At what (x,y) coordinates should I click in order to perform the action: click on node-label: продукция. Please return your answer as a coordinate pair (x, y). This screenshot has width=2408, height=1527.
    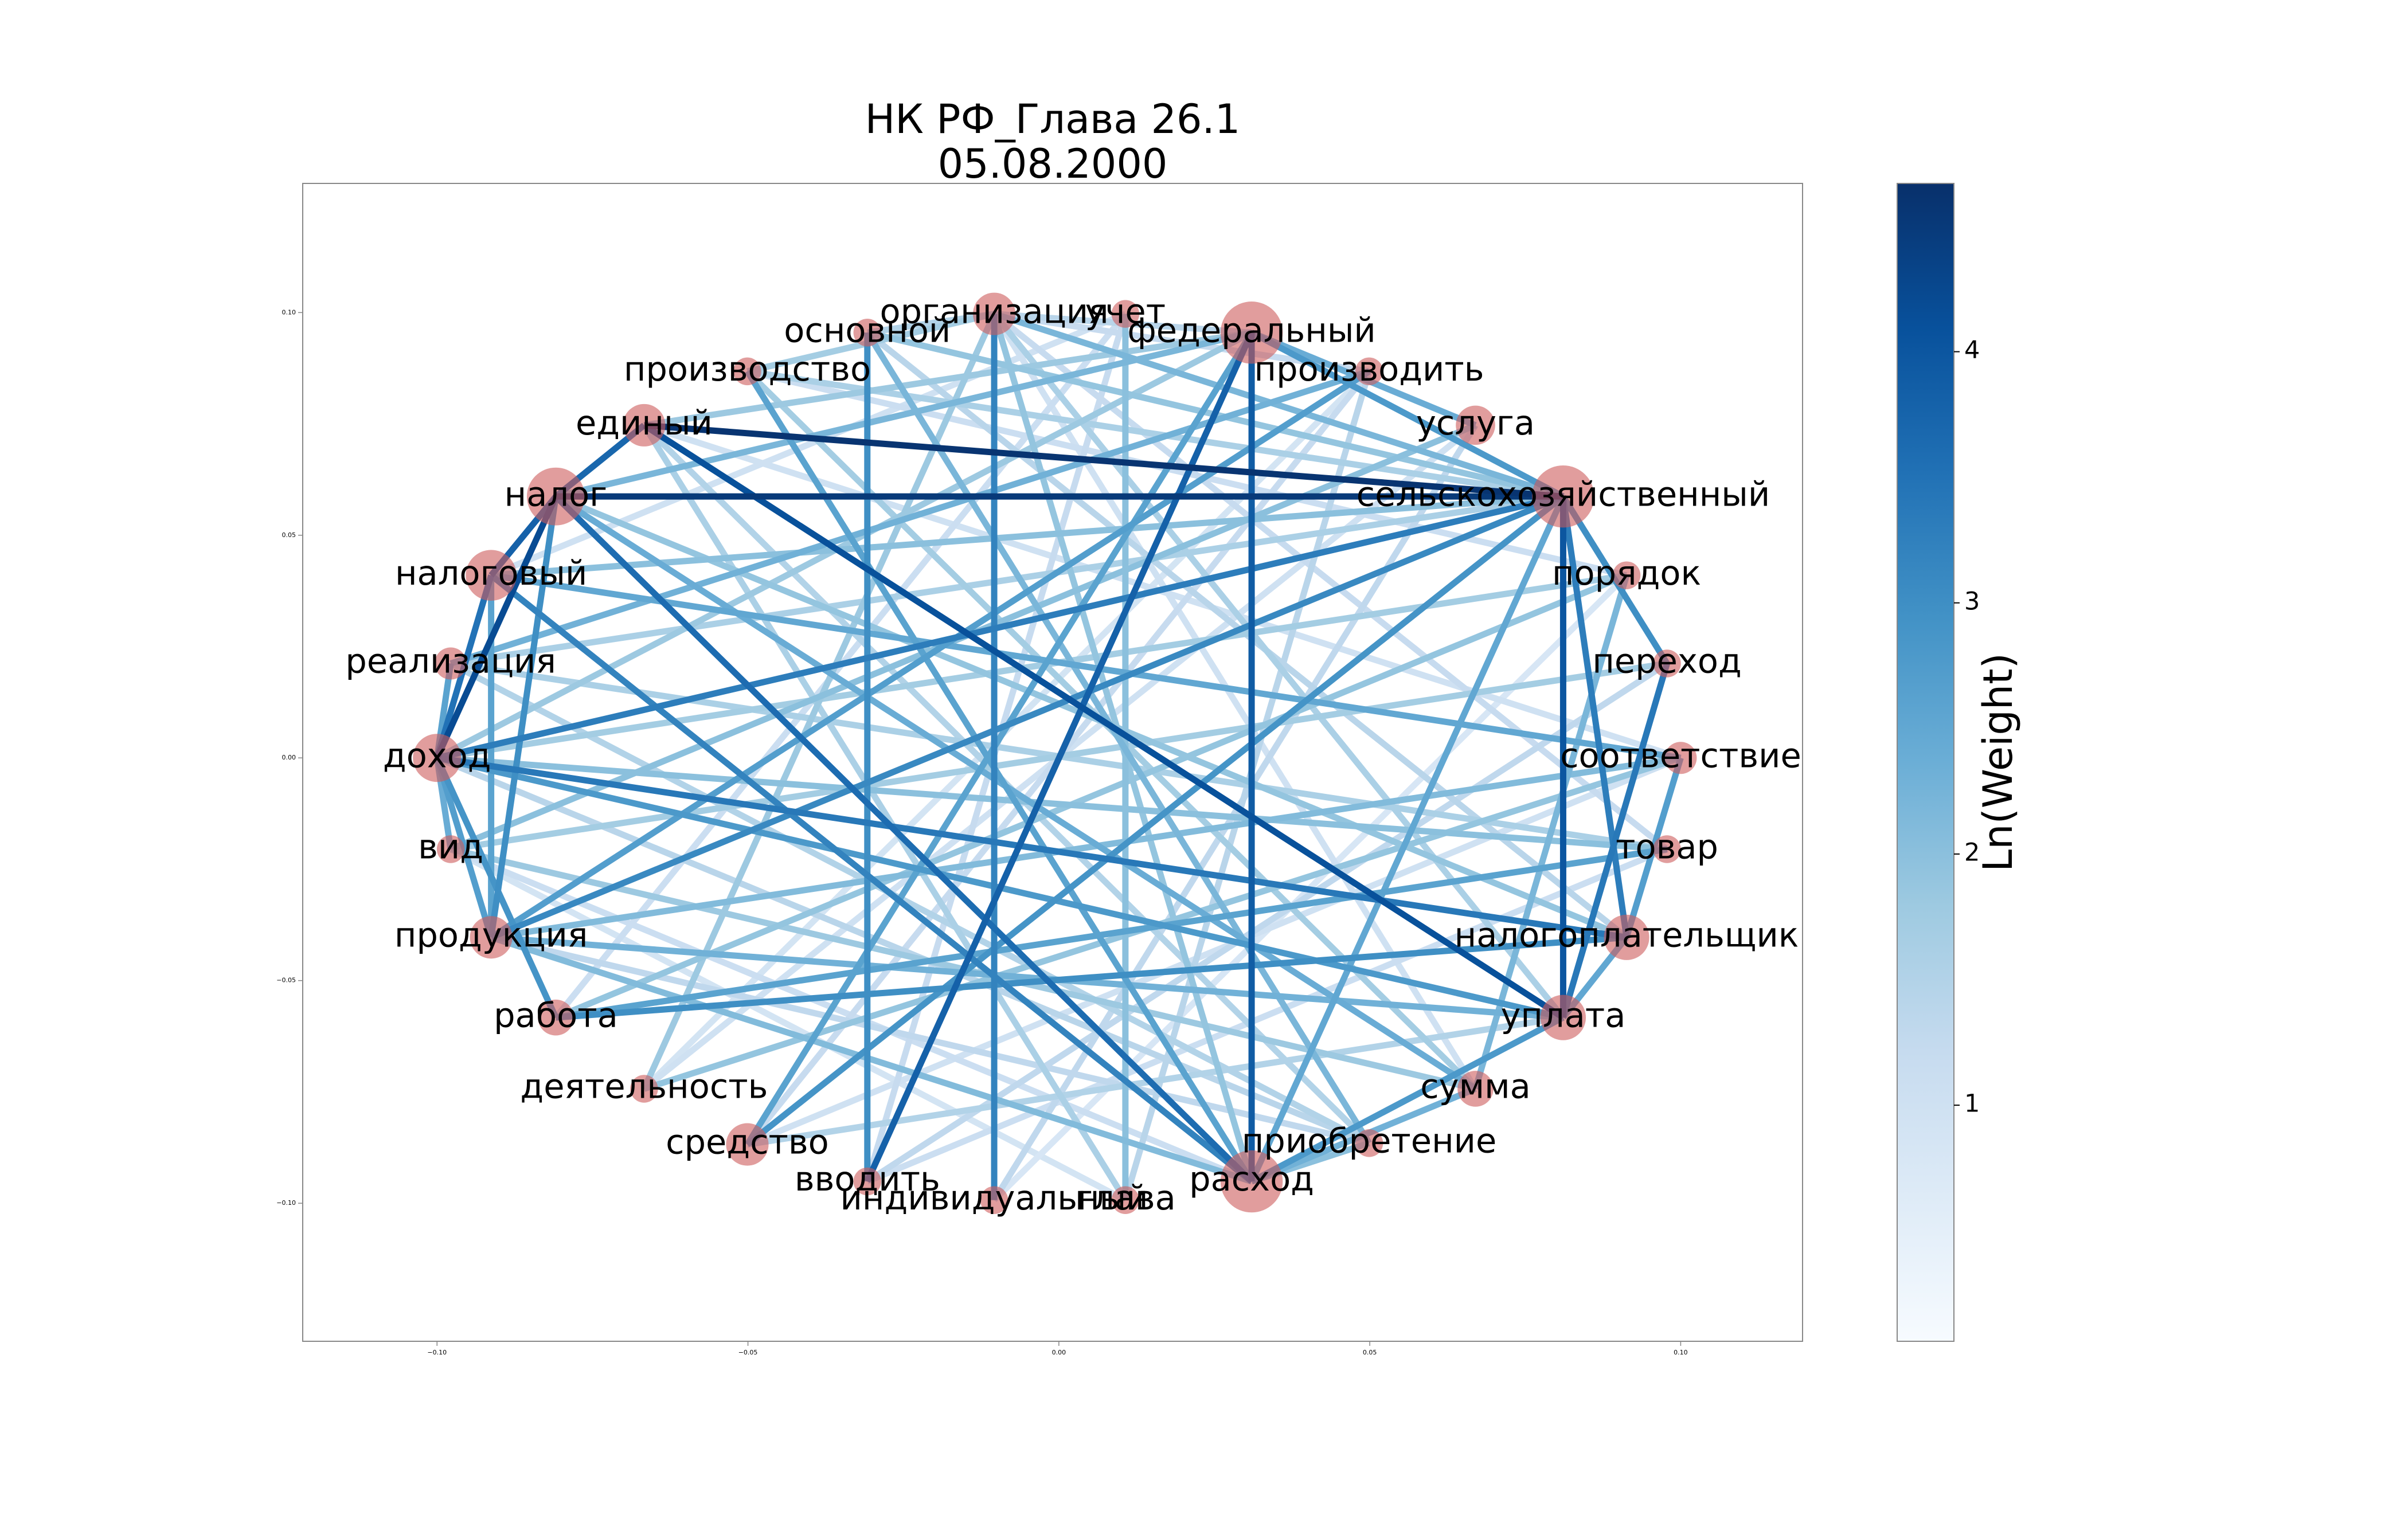
    Looking at the image, I should click on (491, 934).